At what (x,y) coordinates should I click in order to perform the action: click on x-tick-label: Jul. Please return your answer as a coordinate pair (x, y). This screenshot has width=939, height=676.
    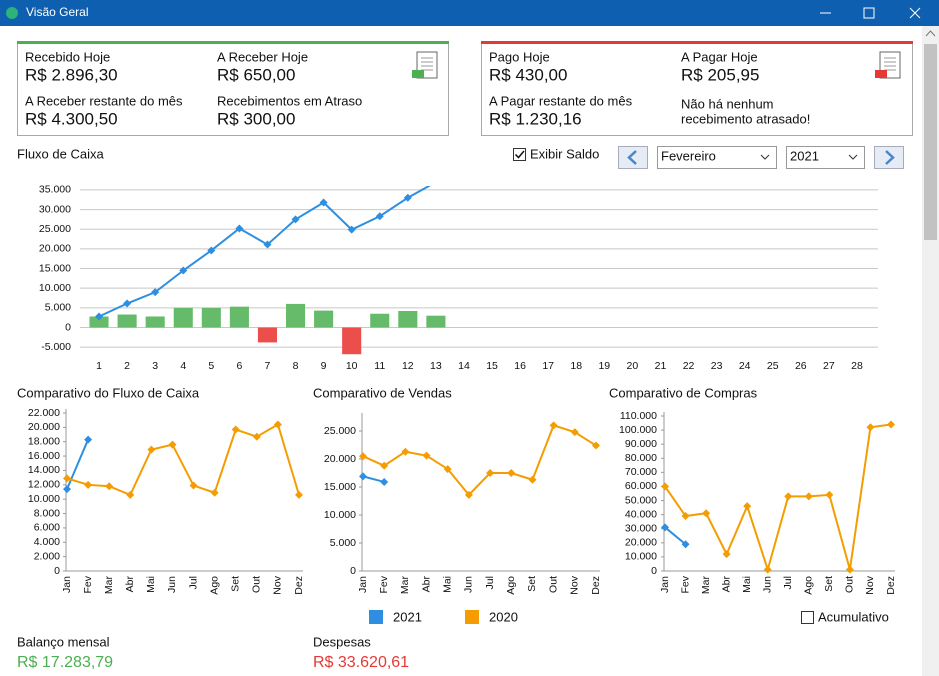
    Looking at the image, I should click on (490, 582).